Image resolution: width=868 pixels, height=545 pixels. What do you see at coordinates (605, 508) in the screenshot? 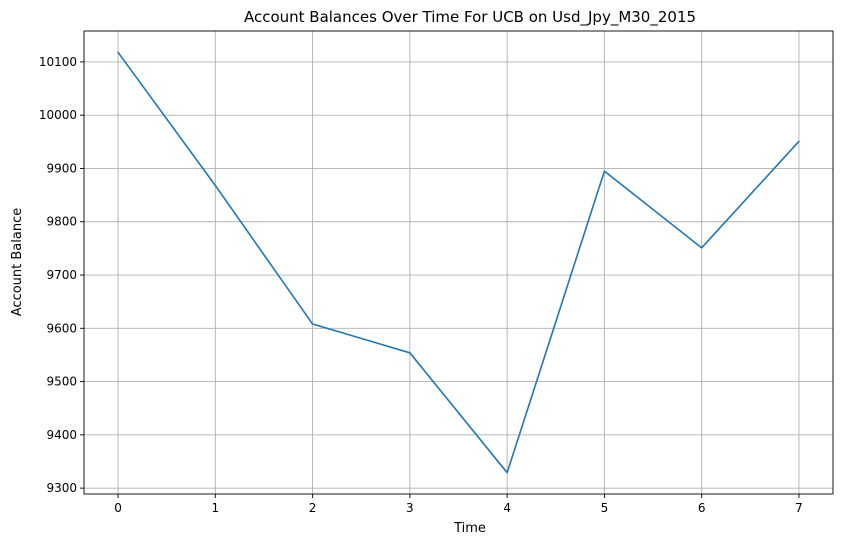
I see `x-tick-label: 5` at bounding box center [605, 508].